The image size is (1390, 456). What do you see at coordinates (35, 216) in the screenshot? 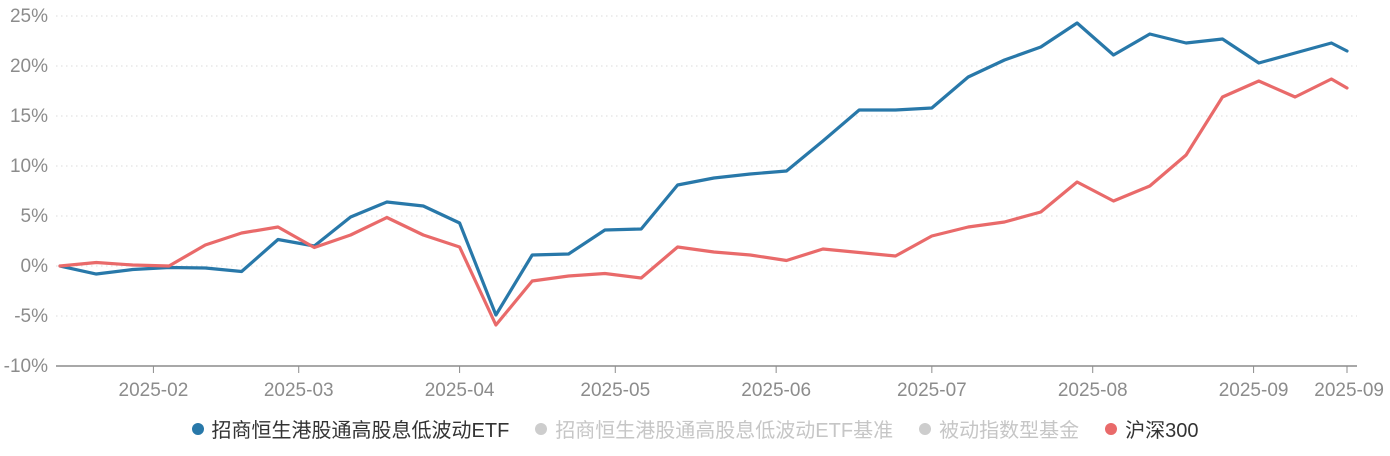
I see `y-axis-label-5%: 5%` at bounding box center [35, 216].